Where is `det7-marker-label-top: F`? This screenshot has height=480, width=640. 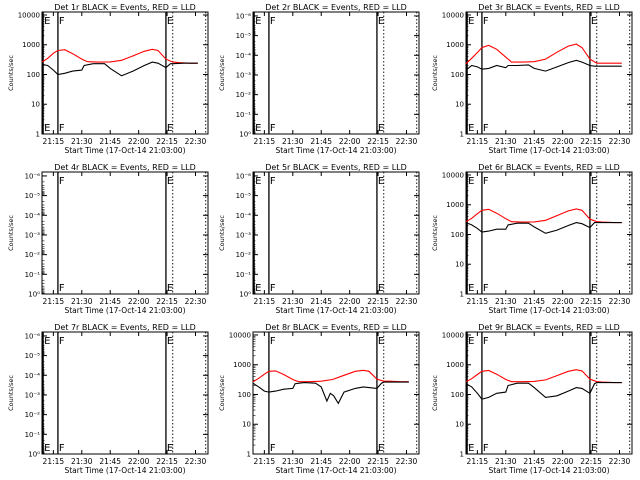 det7-marker-label-top: F is located at coordinates (62, 341).